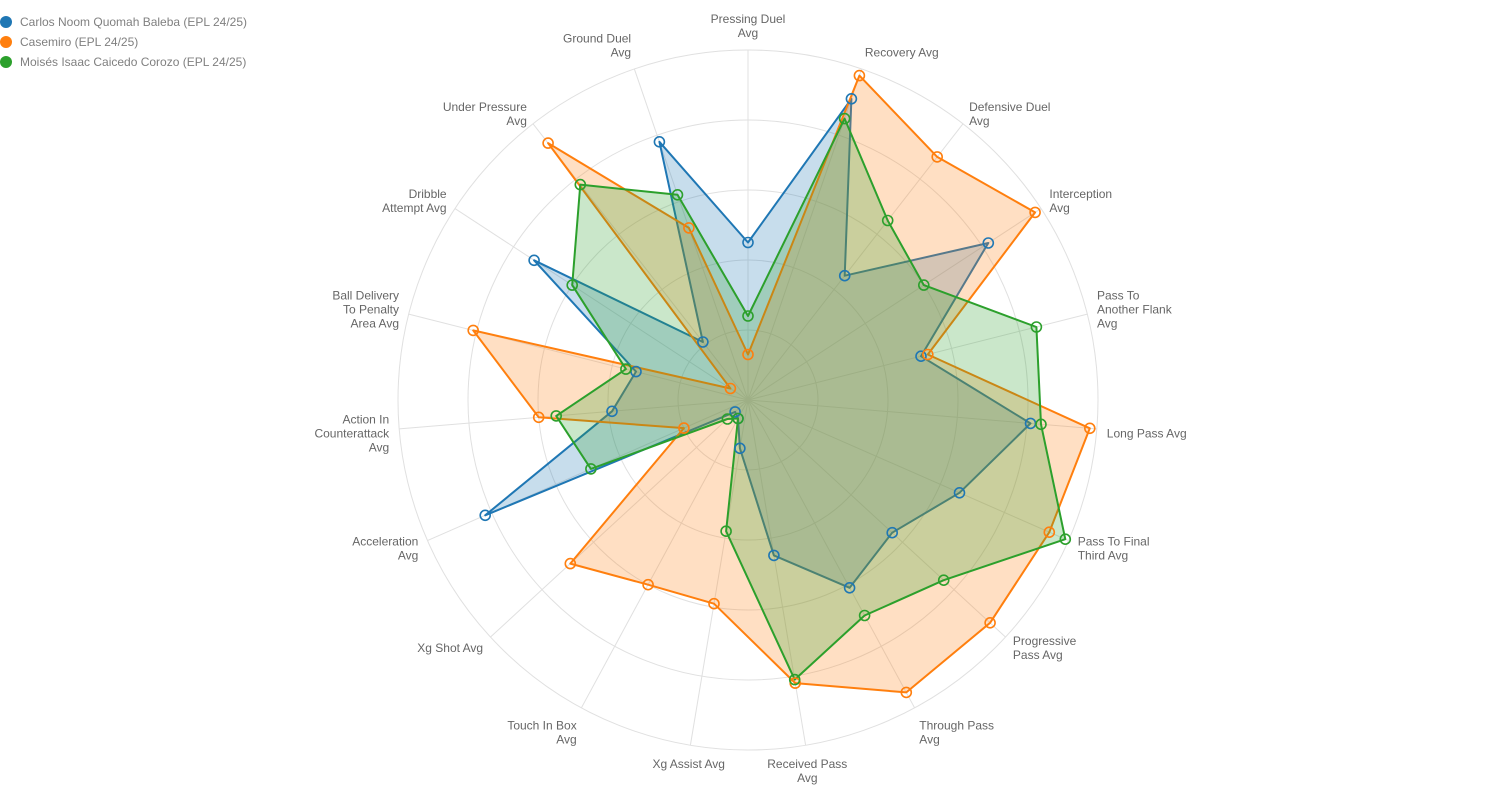 The width and height of the screenshot is (1496, 800). What do you see at coordinates (123, 42) in the screenshot?
I see `legend-item: Casemiro (EPL 24/25)` at bounding box center [123, 42].